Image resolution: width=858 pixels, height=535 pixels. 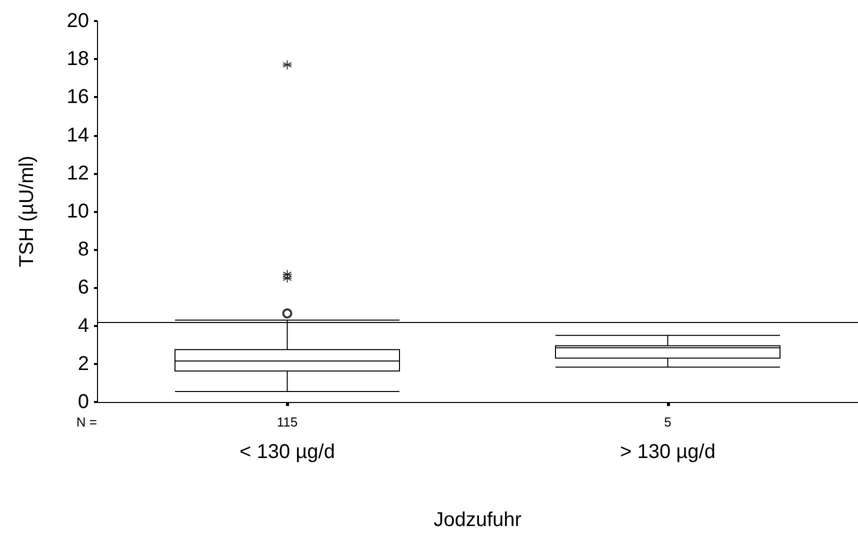 What do you see at coordinates (77, 173) in the screenshot?
I see `y-tick-label: 12` at bounding box center [77, 173].